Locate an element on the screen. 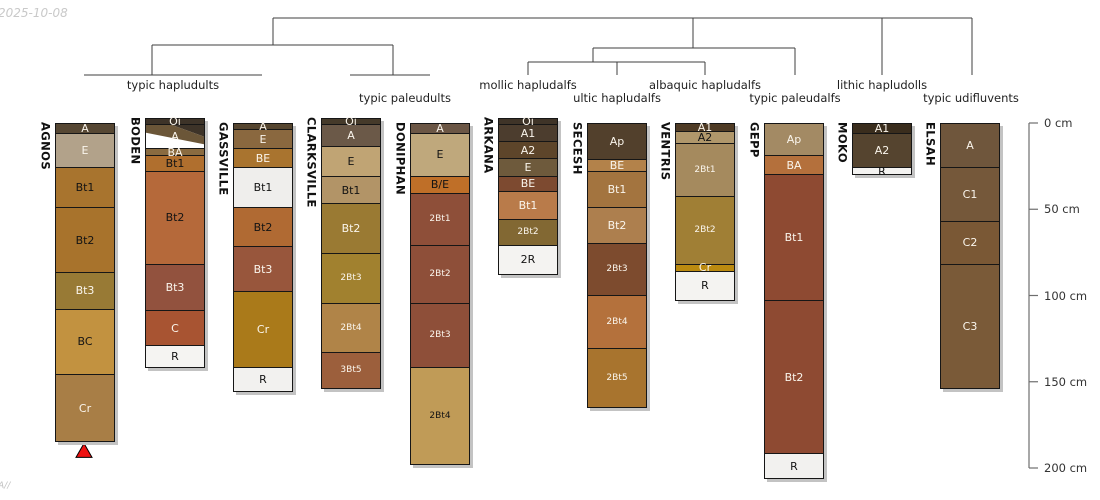 The width and height of the screenshot is (1100, 500). horizon-agnos-bt1: Bt1 is located at coordinates (85, 187).